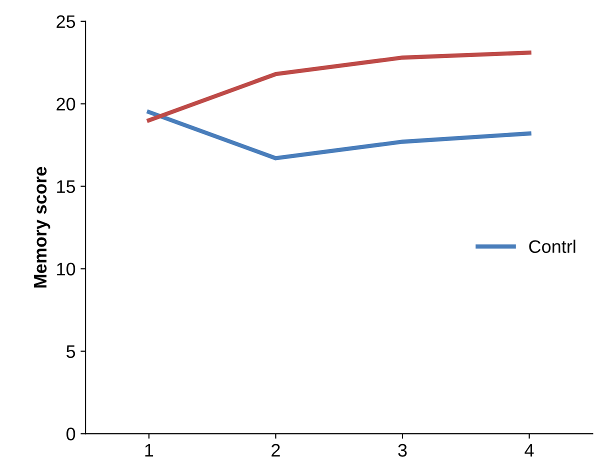 The height and width of the screenshot is (474, 611). I want to click on y-tick-label: 10, so click(66, 269).